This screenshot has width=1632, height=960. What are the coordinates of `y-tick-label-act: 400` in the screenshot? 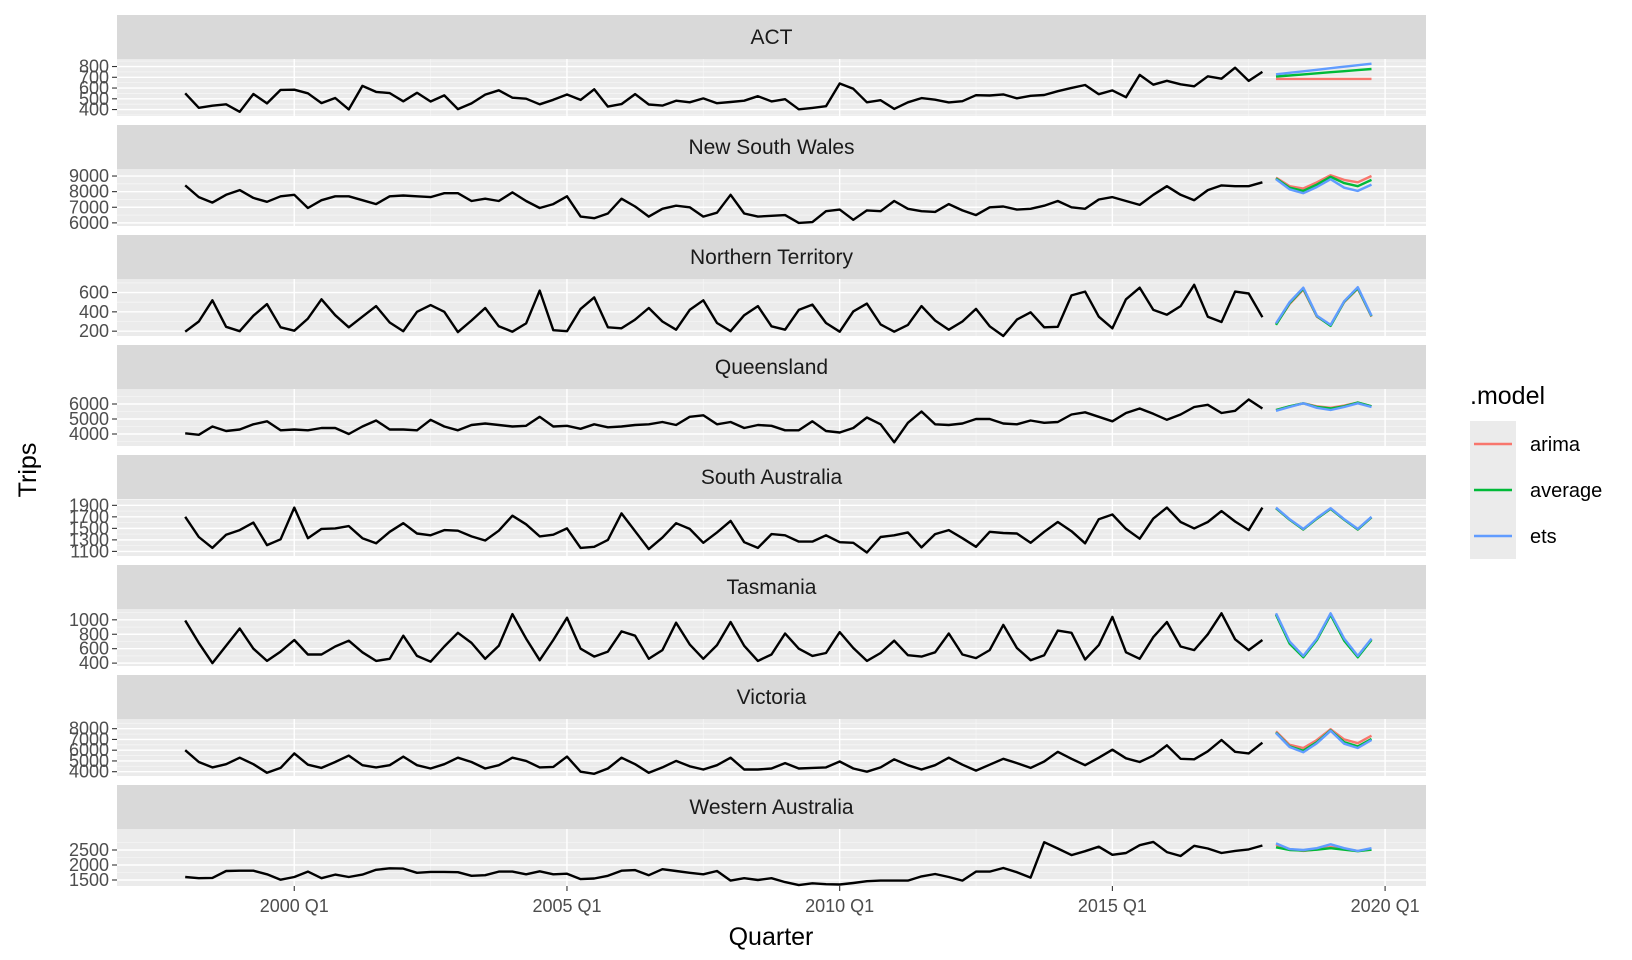 It's located at (94, 110).